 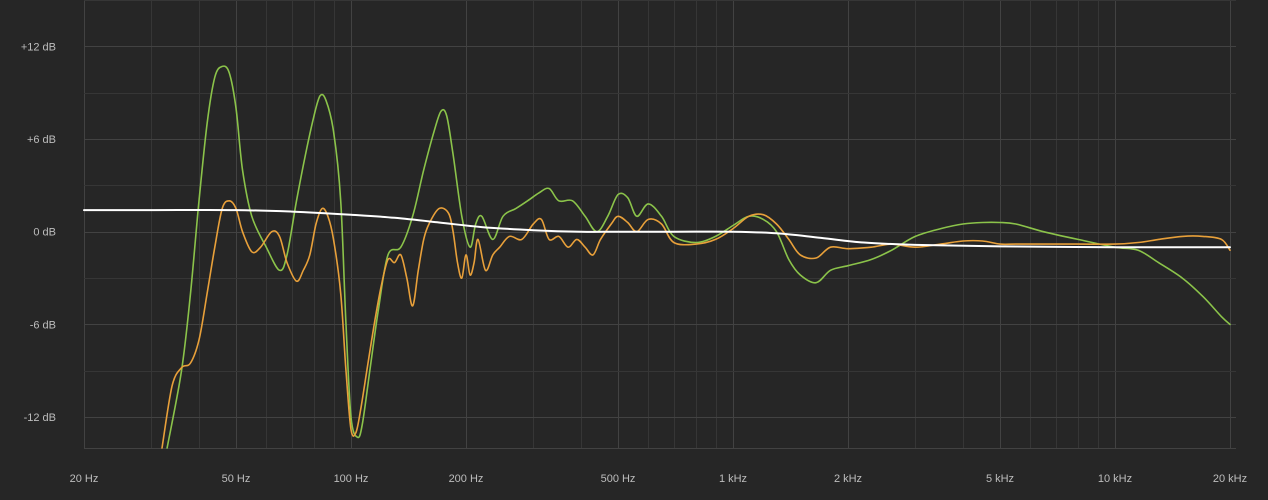 What do you see at coordinates (41, 140) in the screenshot?
I see `y-tick-label: +6 dB` at bounding box center [41, 140].